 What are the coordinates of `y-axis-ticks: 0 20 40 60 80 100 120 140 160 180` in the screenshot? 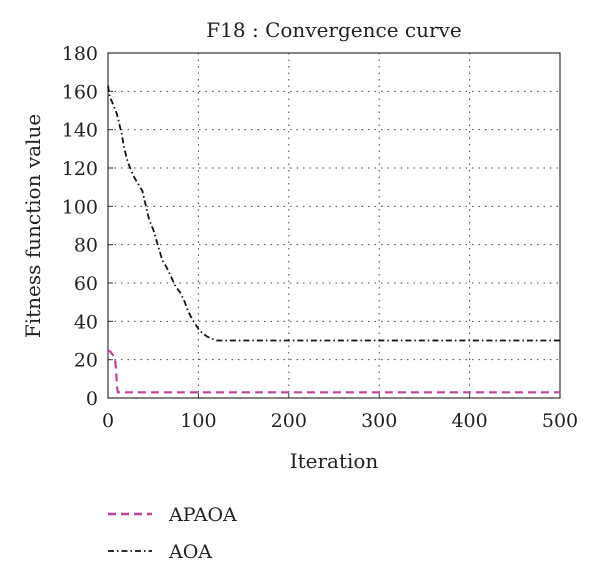 It's located at (87, 226).